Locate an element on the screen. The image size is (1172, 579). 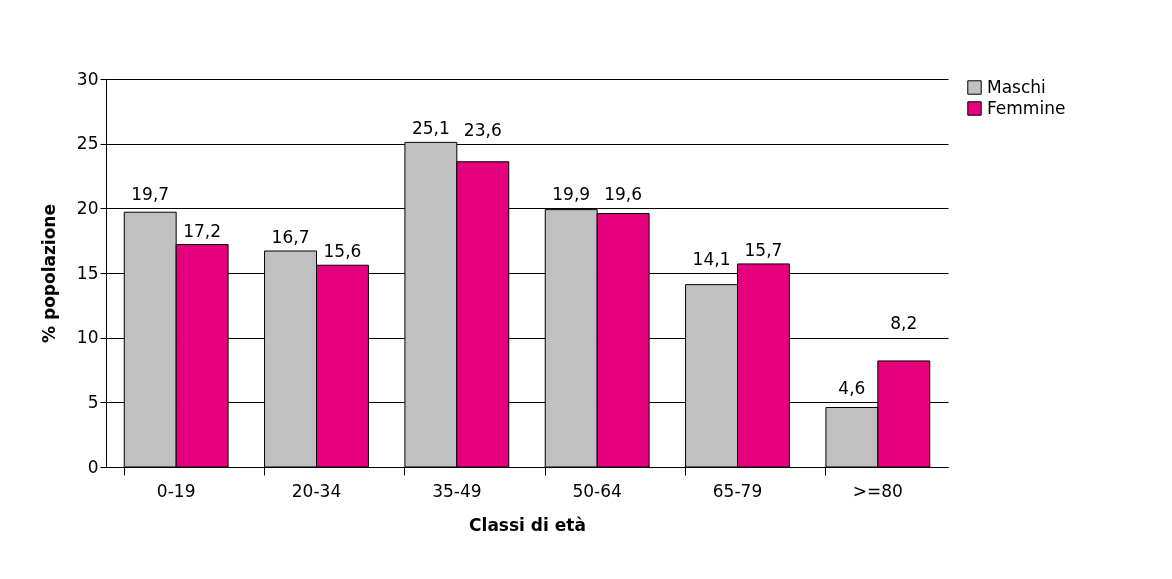
data-label: 15,6 is located at coordinates (342, 251).